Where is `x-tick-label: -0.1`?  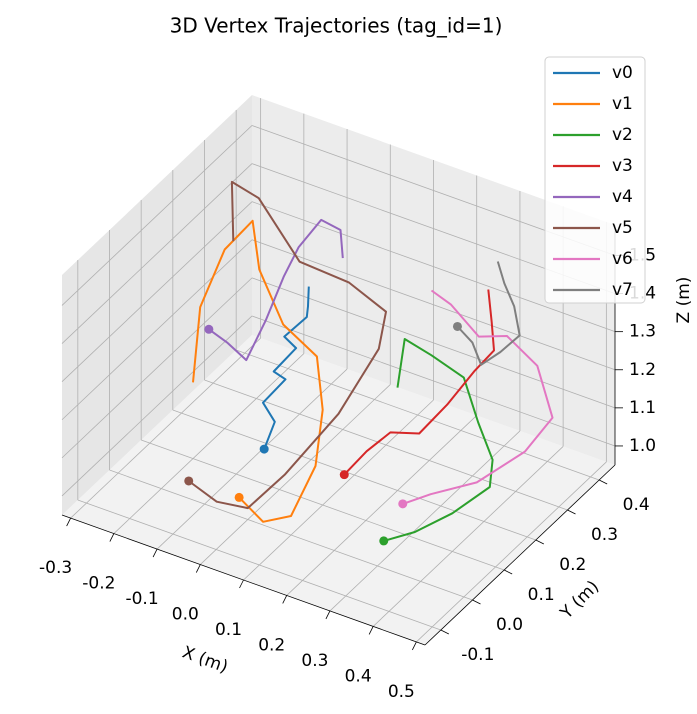 x-tick-label: -0.1 is located at coordinates (141, 599).